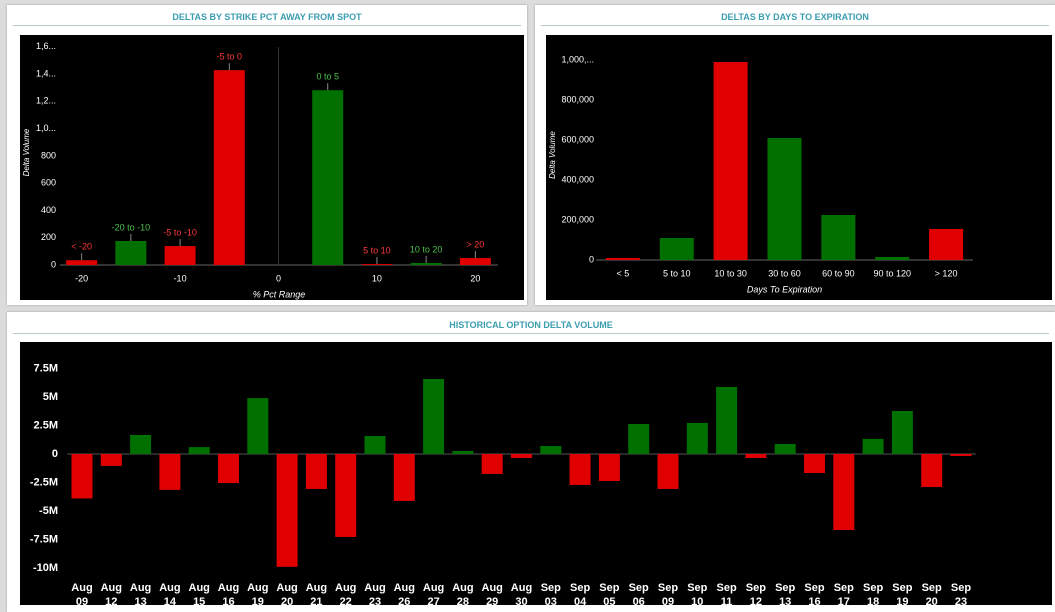  What do you see at coordinates (131, 227) in the screenshot?
I see `bar-label: -20 to -10` at bounding box center [131, 227].